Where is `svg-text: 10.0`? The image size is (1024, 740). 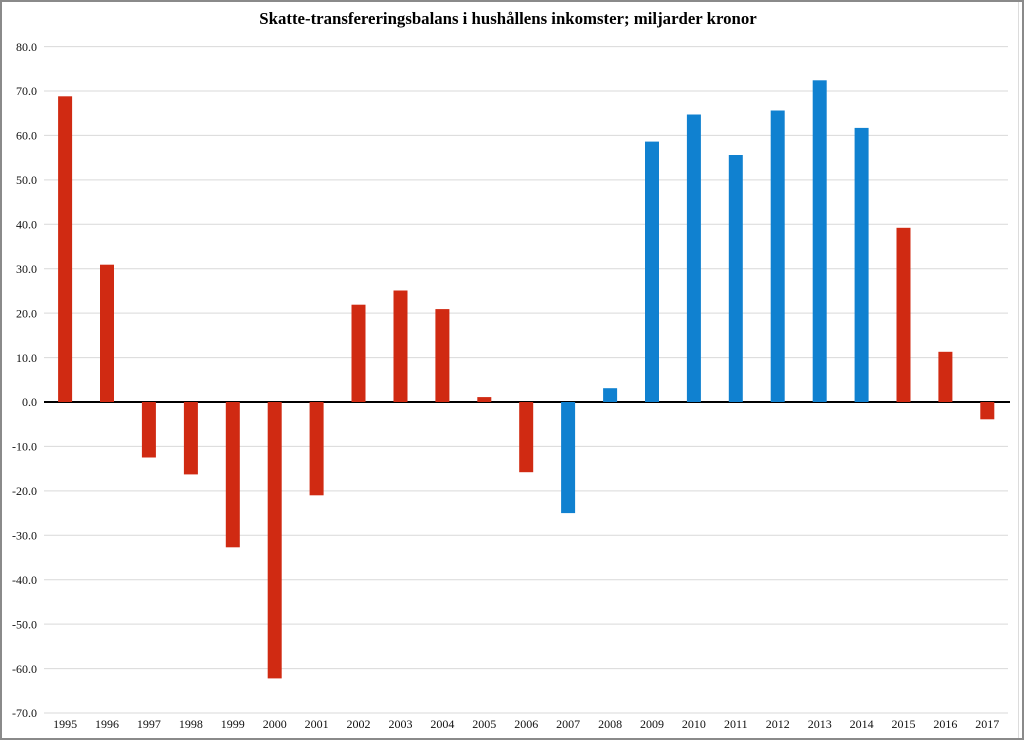
svg-text: 10.0 is located at coordinates (26, 358).